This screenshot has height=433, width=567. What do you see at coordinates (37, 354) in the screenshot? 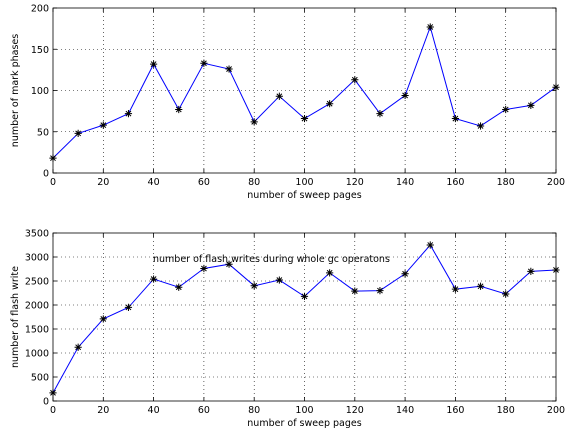
I see `bottom-chart-ytick-label: 1000` at bounding box center [37, 354].